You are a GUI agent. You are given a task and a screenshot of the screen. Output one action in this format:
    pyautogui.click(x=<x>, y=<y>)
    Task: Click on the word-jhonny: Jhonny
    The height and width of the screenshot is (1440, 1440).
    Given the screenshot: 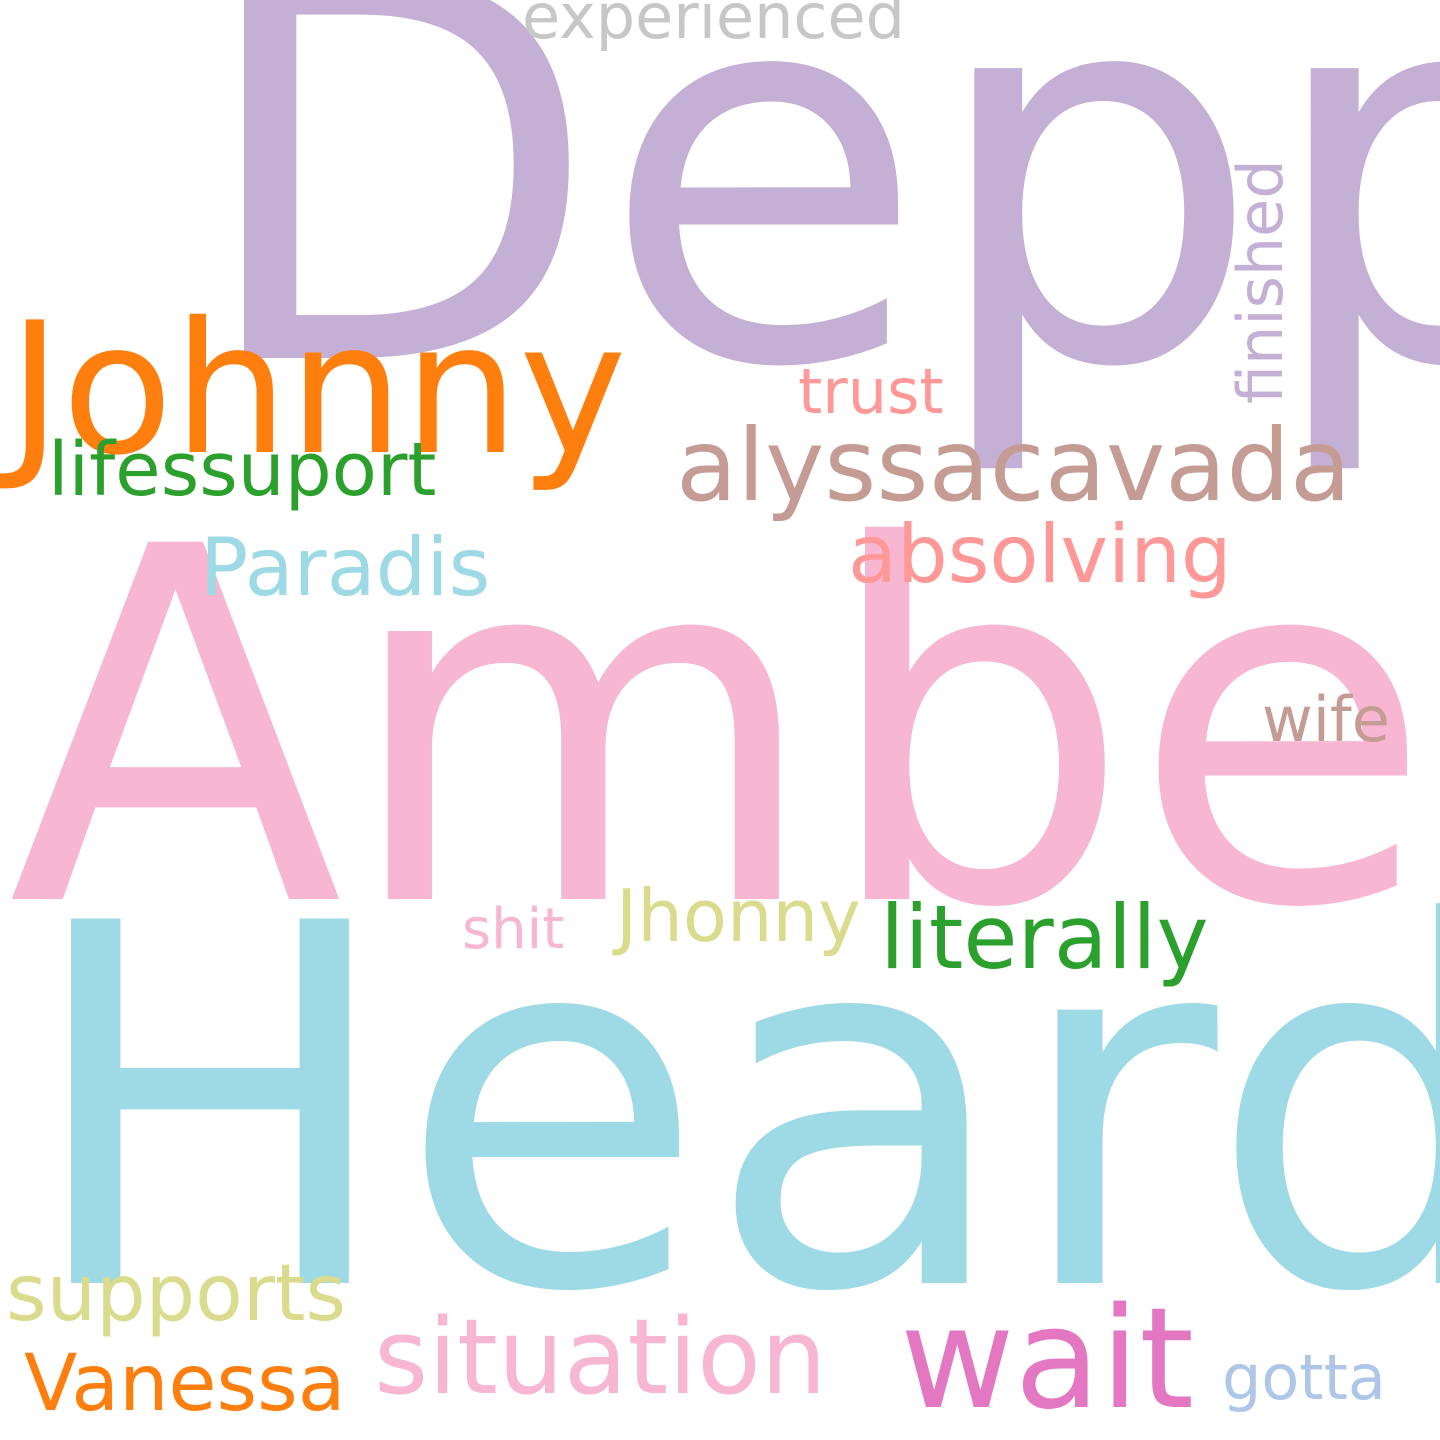 What is the action you would take?
    pyautogui.click(x=738, y=916)
    